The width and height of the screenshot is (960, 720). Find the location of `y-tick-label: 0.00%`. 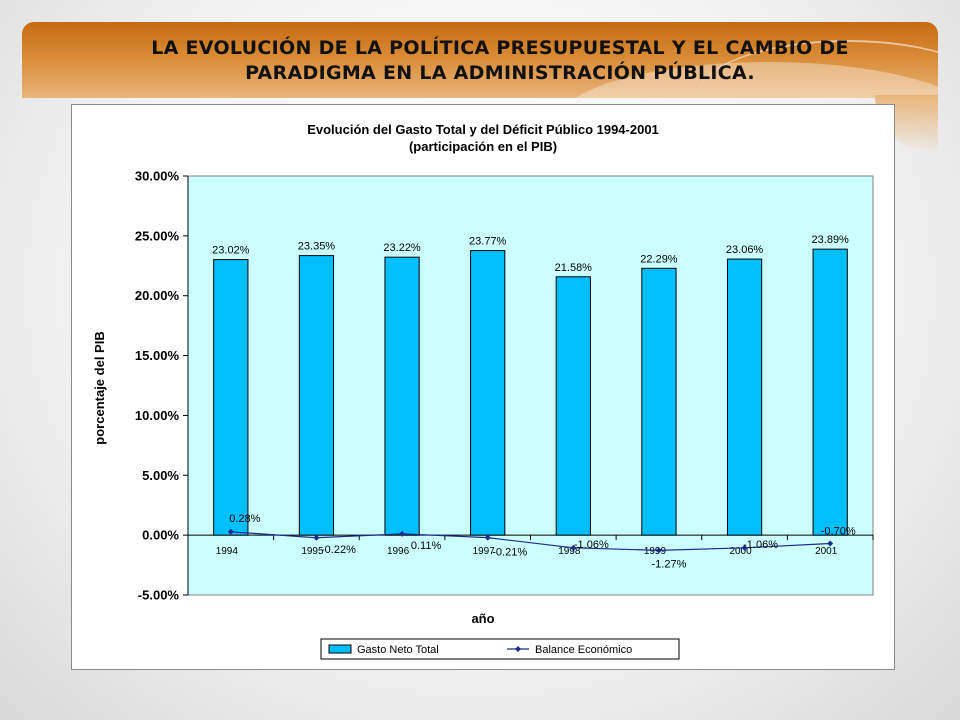

y-tick-label: 0.00% is located at coordinates (160, 535).